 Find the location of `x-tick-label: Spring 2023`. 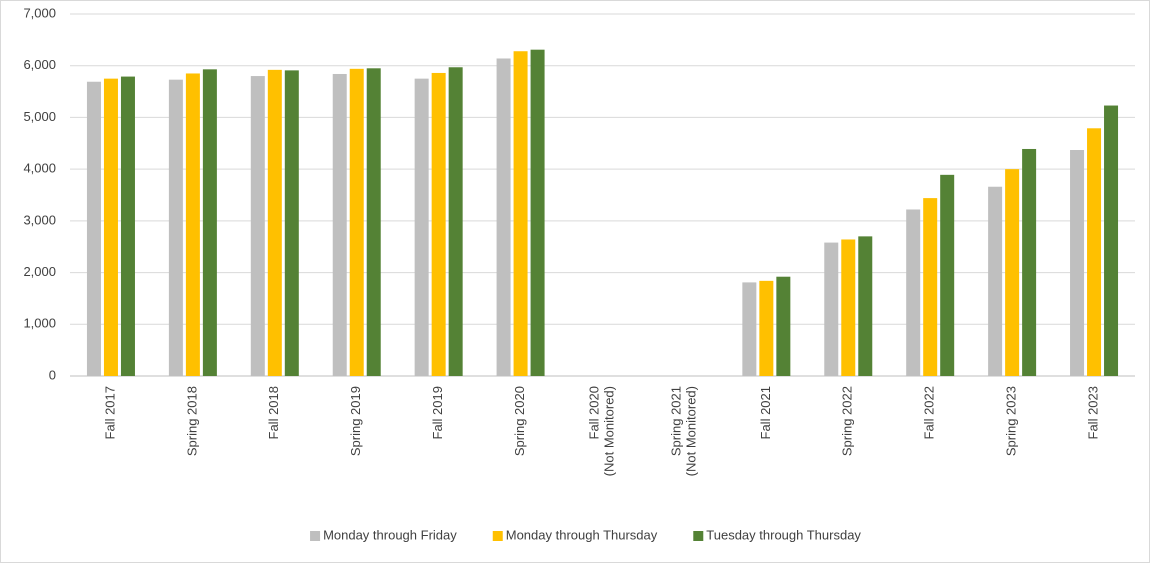

x-tick-label: Spring 2023 is located at coordinates (1011, 421).